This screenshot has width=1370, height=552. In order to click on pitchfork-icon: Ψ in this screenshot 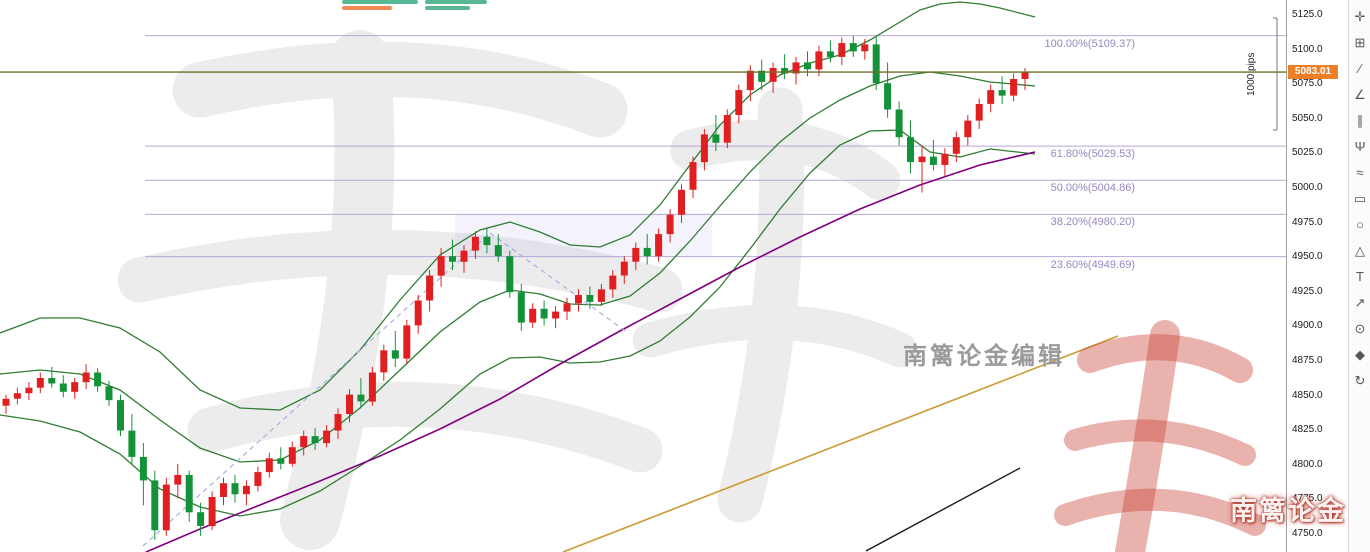, I will do `click(1360, 146)`.